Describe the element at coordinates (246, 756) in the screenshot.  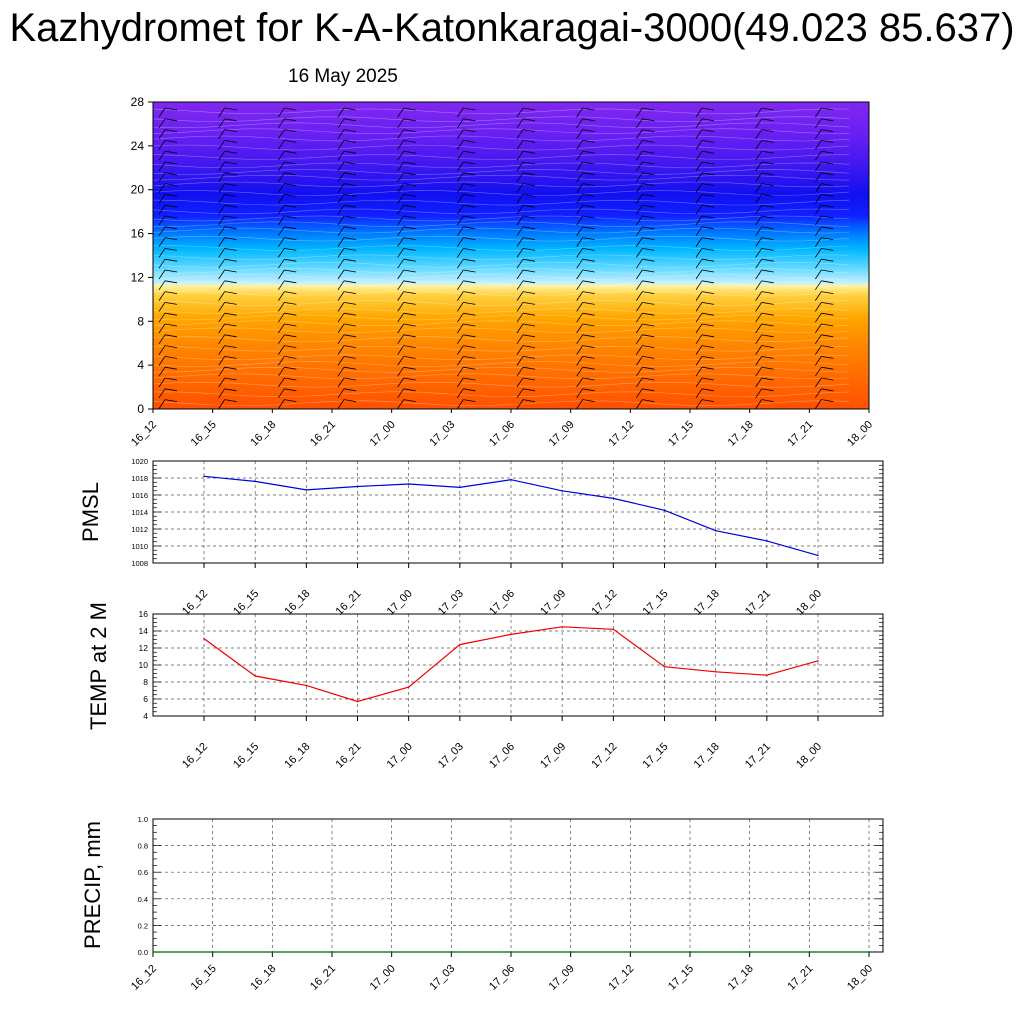
I see `x-tick-label: 16_15` at that location.